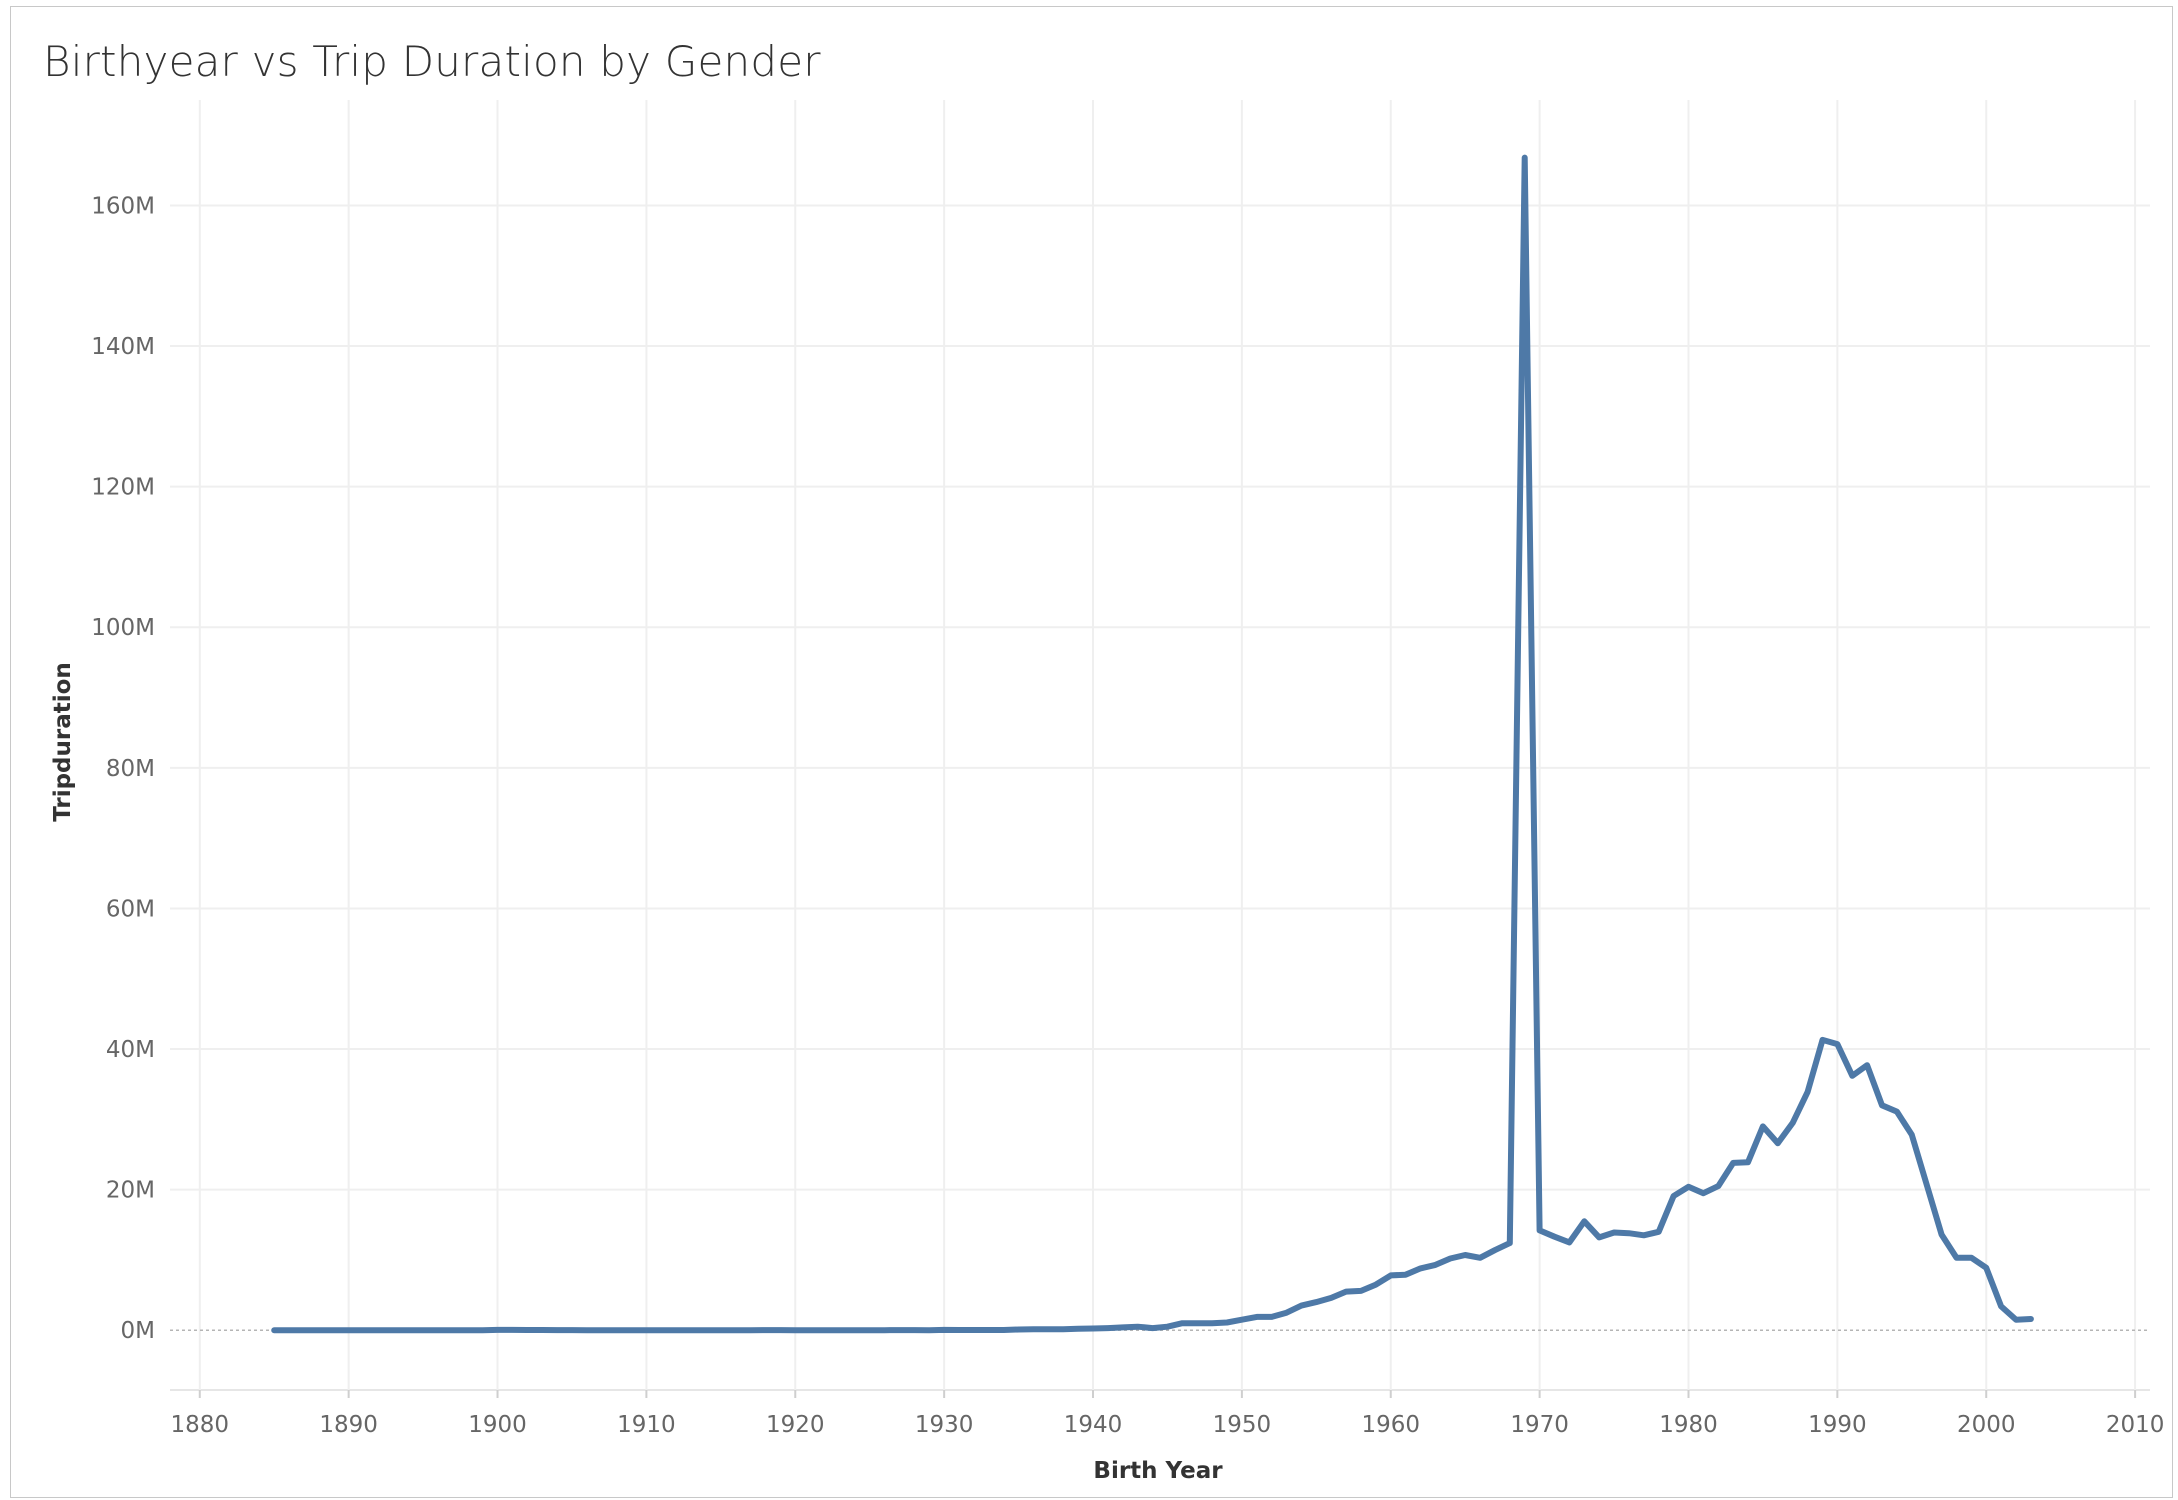 Image resolution: width=2178 pixels, height=1500 pixels. What do you see at coordinates (123, 628) in the screenshot?
I see `y-tick-label: 100M` at bounding box center [123, 628].